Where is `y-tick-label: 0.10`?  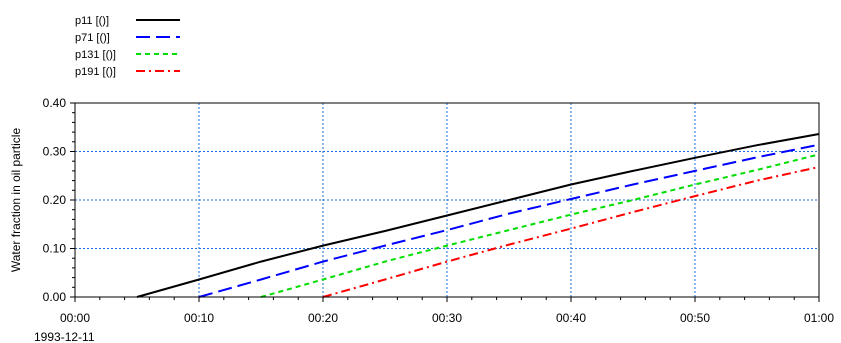 y-tick-label: 0.10 is located at coordinates (55, 249).